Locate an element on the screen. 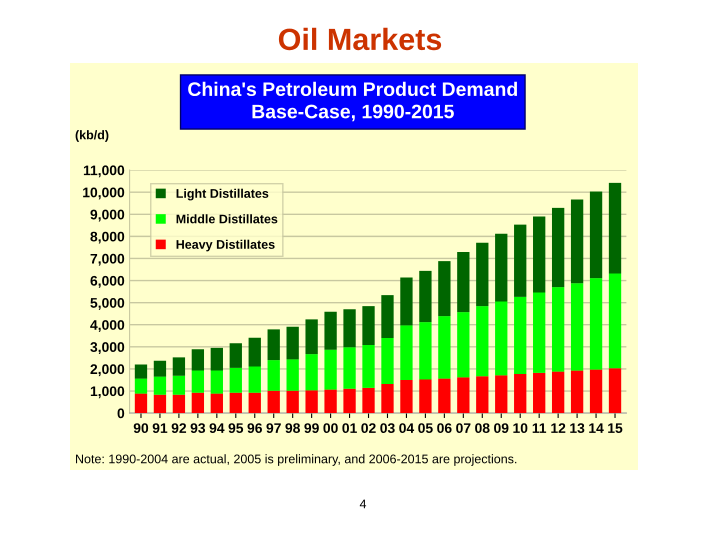 The height and width of the screenshot is (540, 720). y-tick-label: 5,000 is located at coordinates (107, 304).